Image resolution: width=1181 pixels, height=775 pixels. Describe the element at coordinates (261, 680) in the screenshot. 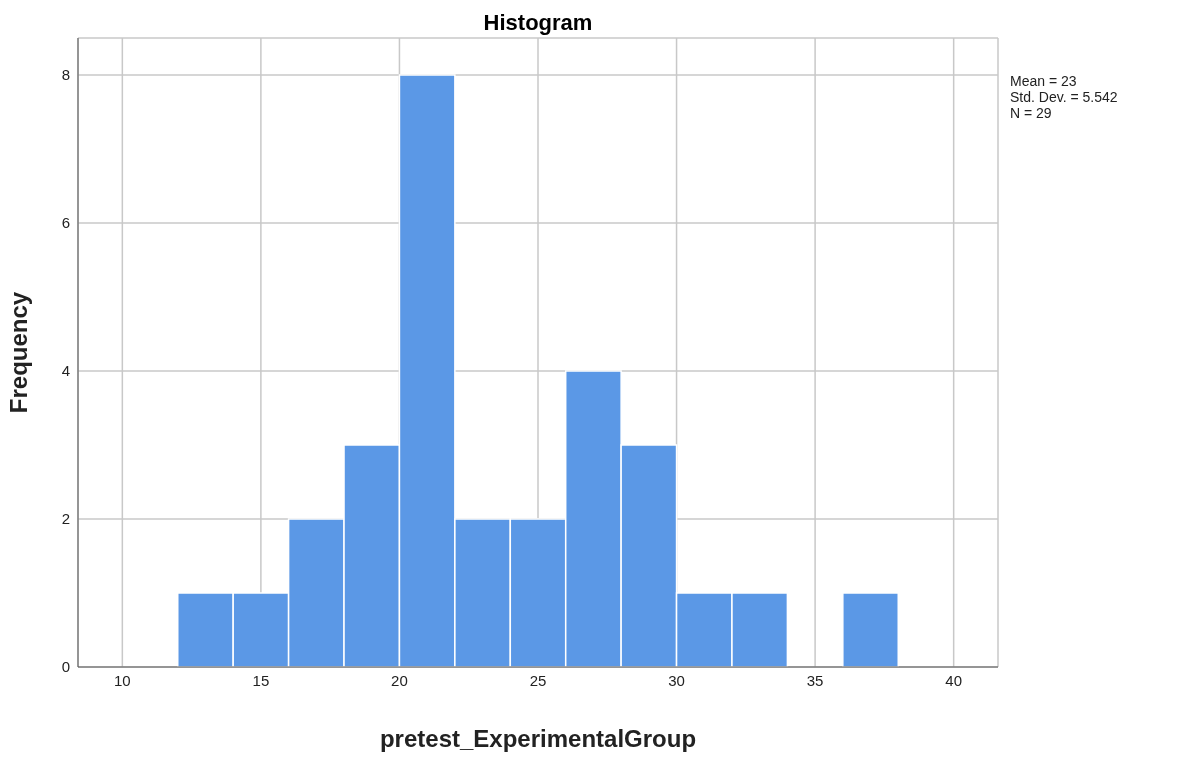

I see `x-tick-label: 15` at that location.